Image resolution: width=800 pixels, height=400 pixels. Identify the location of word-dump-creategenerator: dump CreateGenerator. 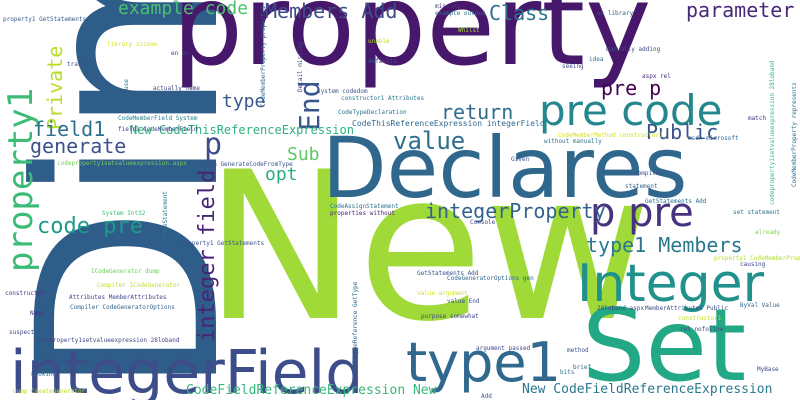
(49, 391).